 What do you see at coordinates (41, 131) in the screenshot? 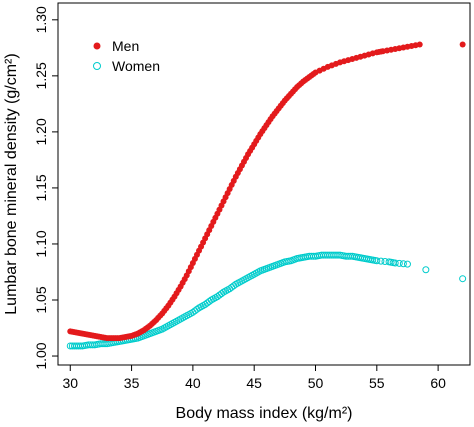
I see `y-tick-label: 1.20` at bounding box center [41, 131].